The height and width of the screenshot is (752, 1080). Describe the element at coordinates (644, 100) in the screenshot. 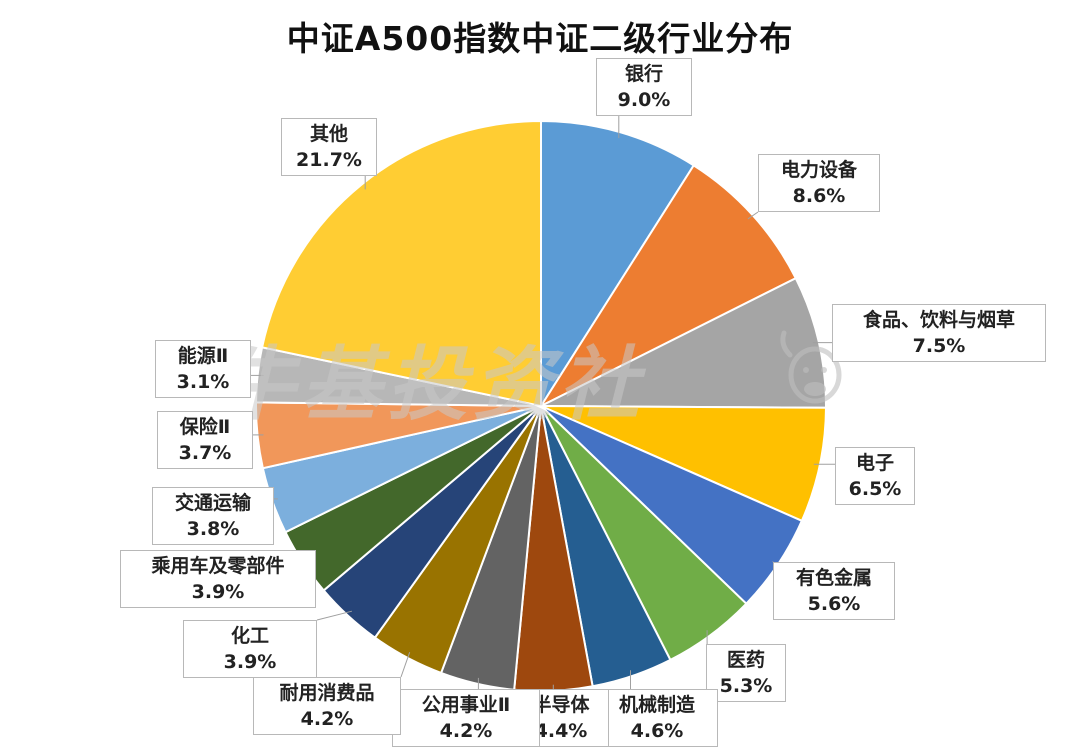

I see `slice-value: 9.0%` at that location.